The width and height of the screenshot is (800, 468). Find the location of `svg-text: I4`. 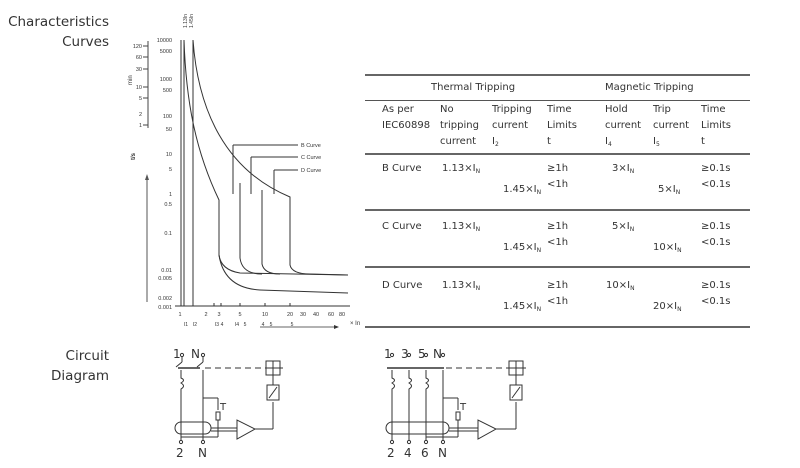

svg-text: I4 is located at coordinates (237, 325).